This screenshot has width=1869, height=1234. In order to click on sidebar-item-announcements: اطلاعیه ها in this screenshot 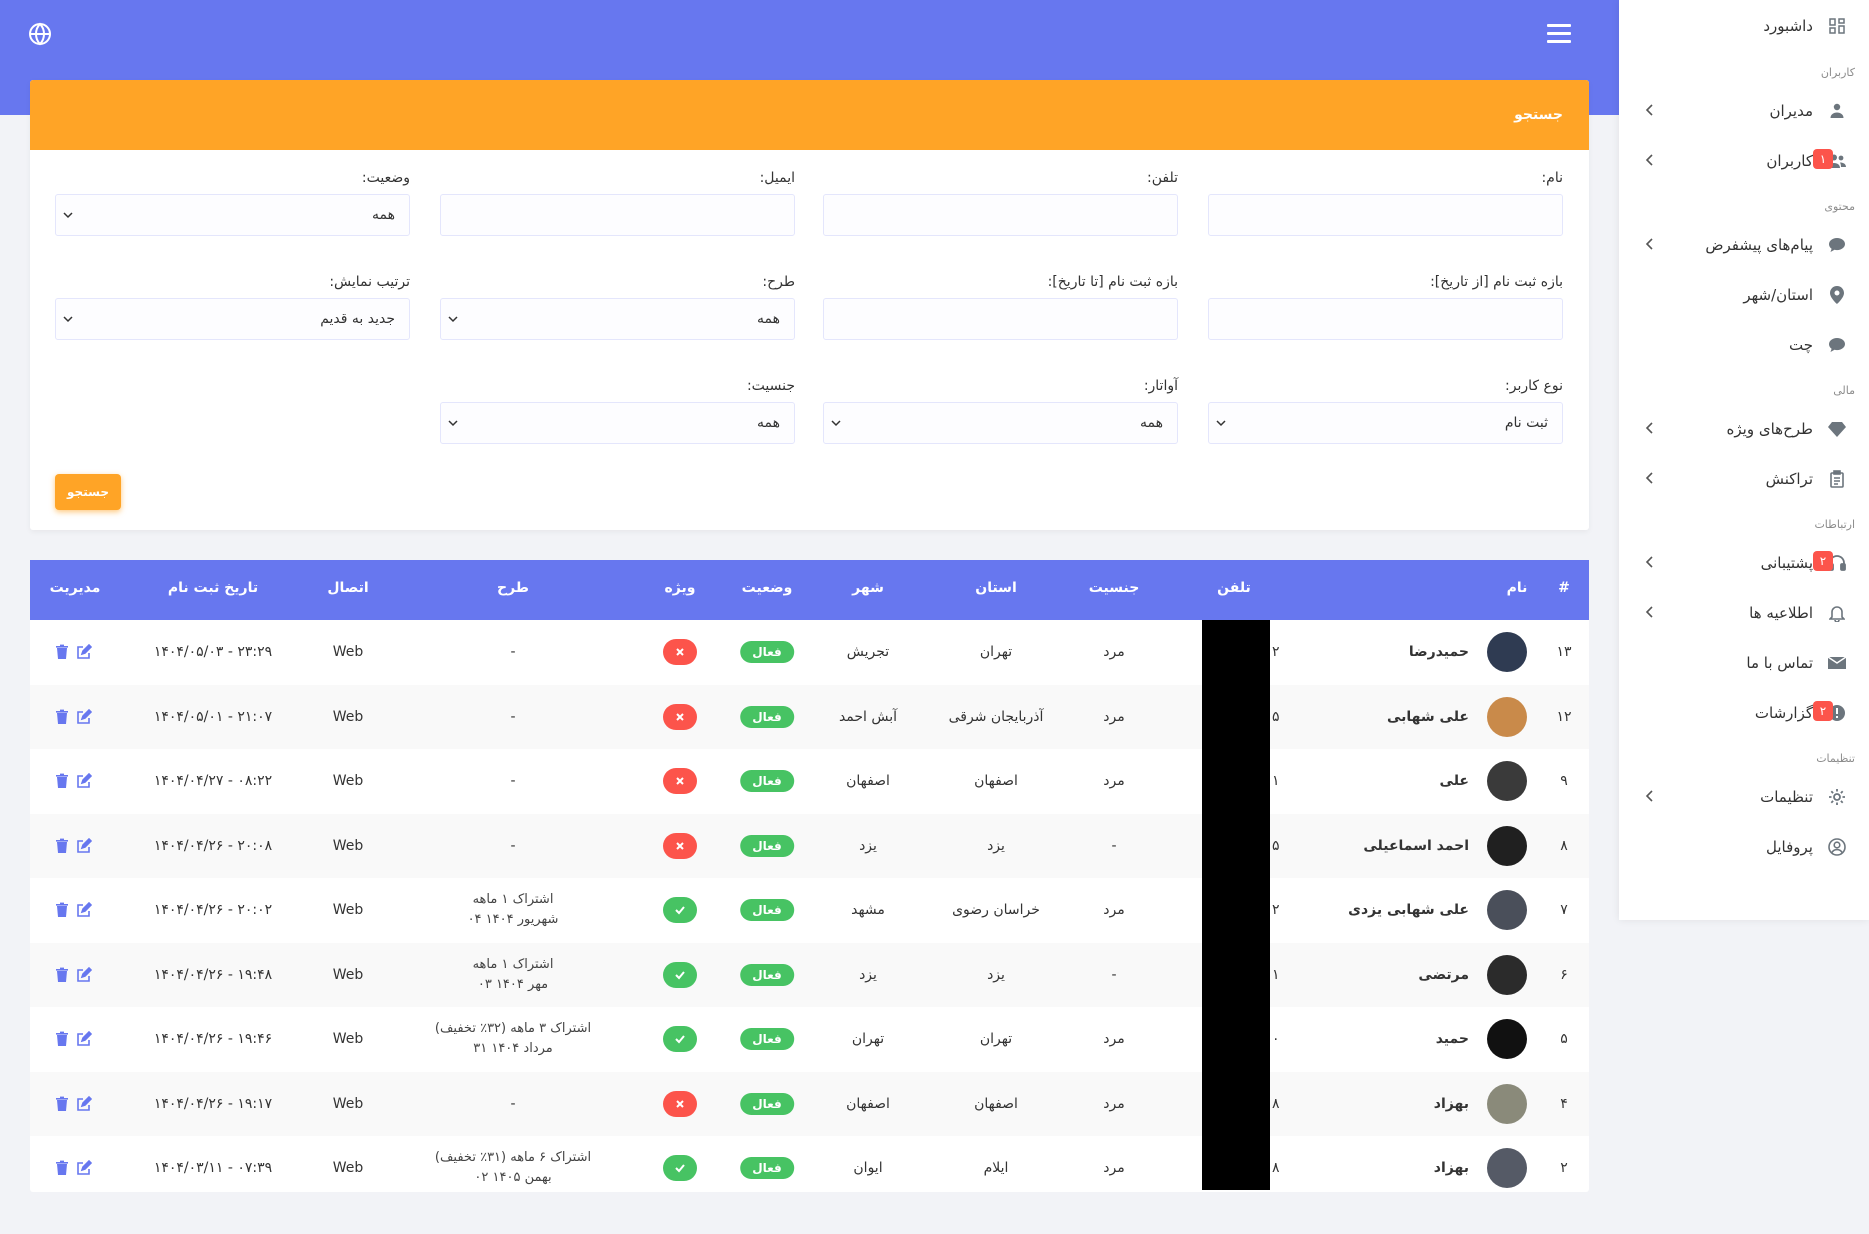, I will do `click(1744, 613)`.